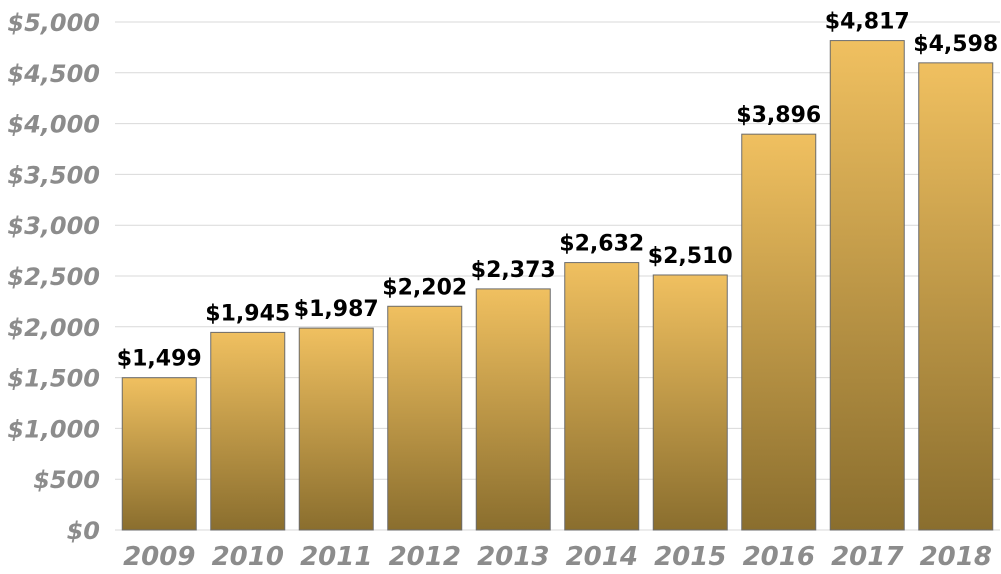 Image resolution: width=1001 pixels, height=574 pixels. I want to click on data-label-2013: $2,373, so click(513, 270).